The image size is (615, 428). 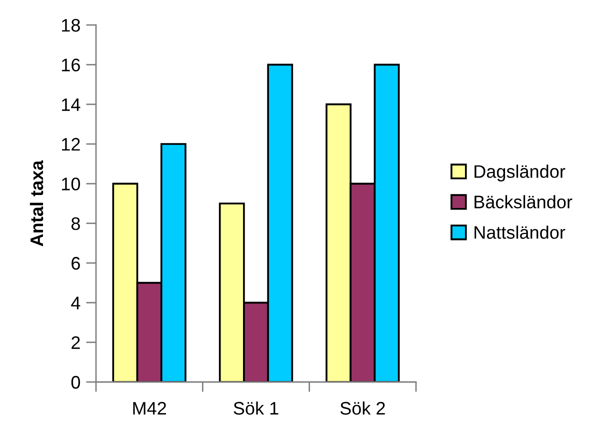 What do you see at coordinates (37, 203) in the screenshot?
I see `y-axis-title: Antal taxa` at bounding box center [37, 203].